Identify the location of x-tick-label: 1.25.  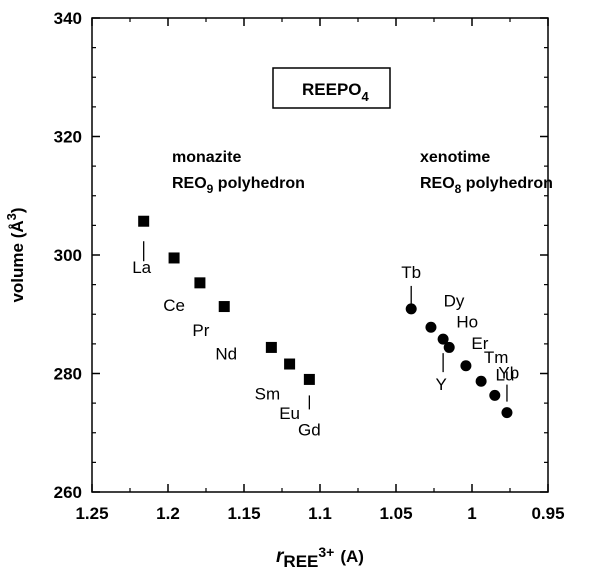
(91, 513).